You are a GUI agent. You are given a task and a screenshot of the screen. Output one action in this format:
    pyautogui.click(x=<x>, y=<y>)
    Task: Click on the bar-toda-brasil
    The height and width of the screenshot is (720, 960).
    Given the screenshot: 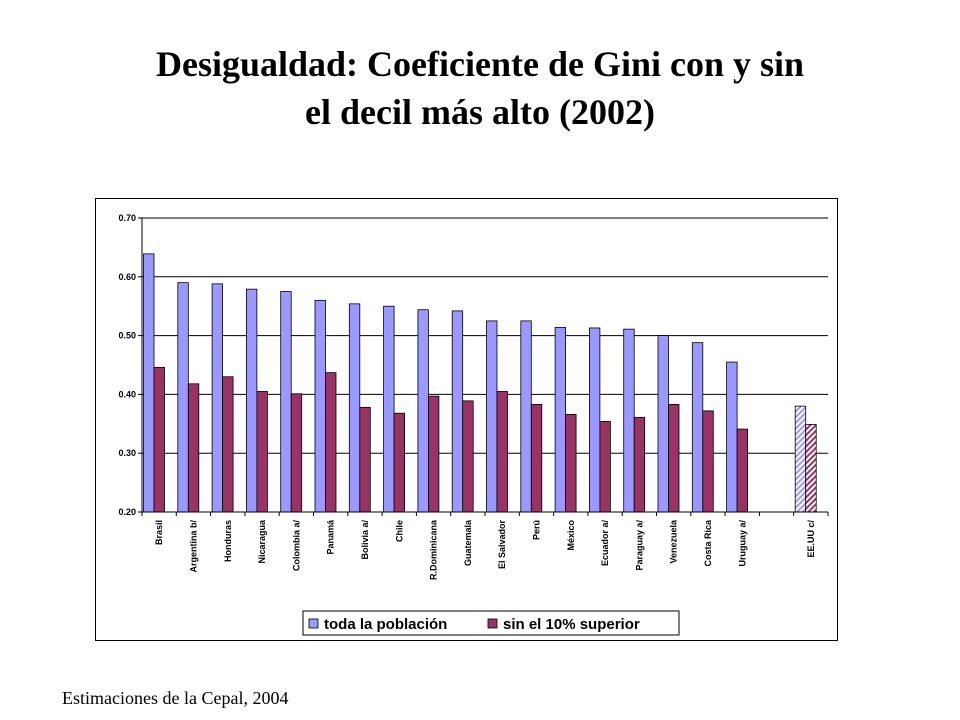 What is the action you would take?
    pyautogui.click(x=149, y=383)
    